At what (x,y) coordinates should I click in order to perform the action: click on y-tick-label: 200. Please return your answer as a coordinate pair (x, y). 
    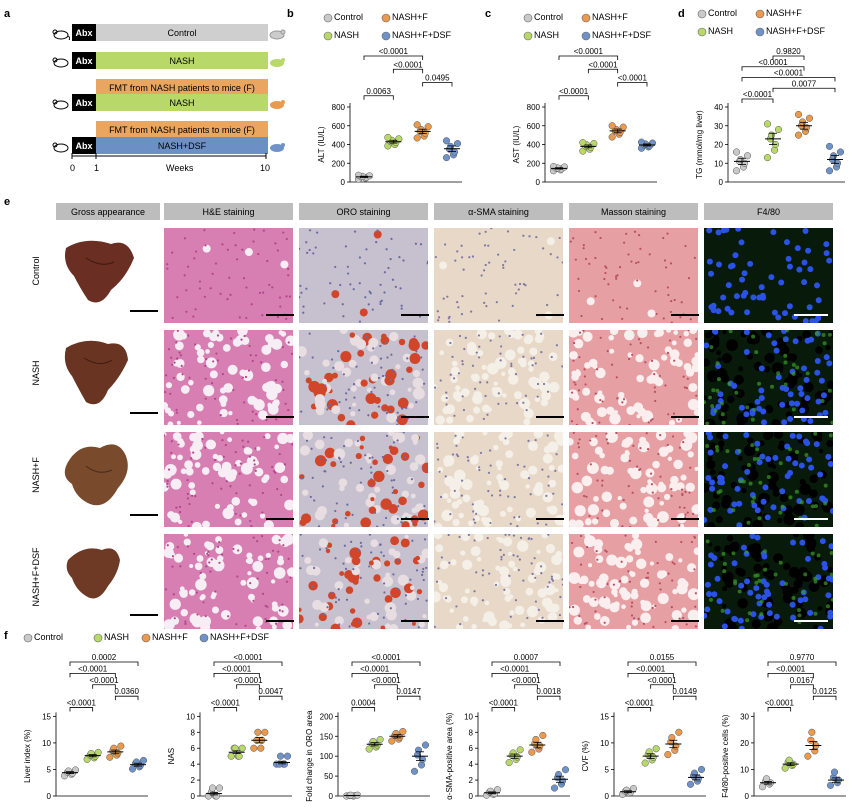
    Looking at the image, I should click on (327, 716).